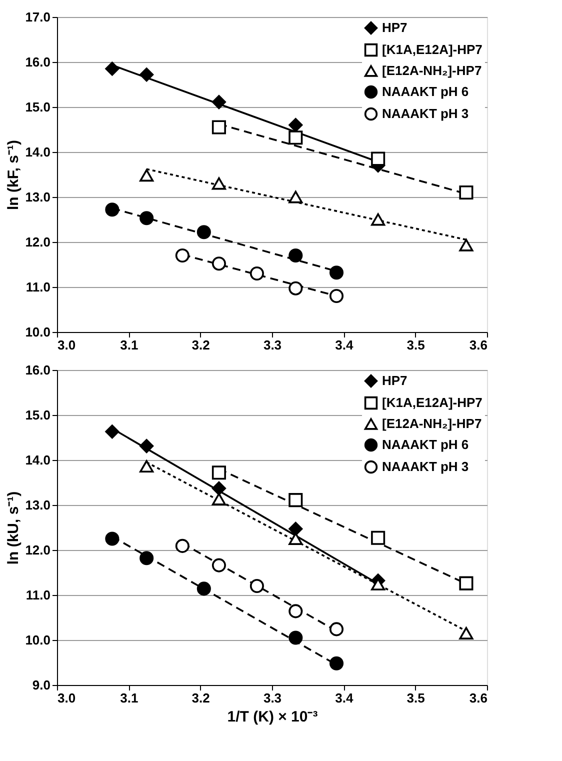  I want to click on y-tick-label: 9.0, so click(41, 685).